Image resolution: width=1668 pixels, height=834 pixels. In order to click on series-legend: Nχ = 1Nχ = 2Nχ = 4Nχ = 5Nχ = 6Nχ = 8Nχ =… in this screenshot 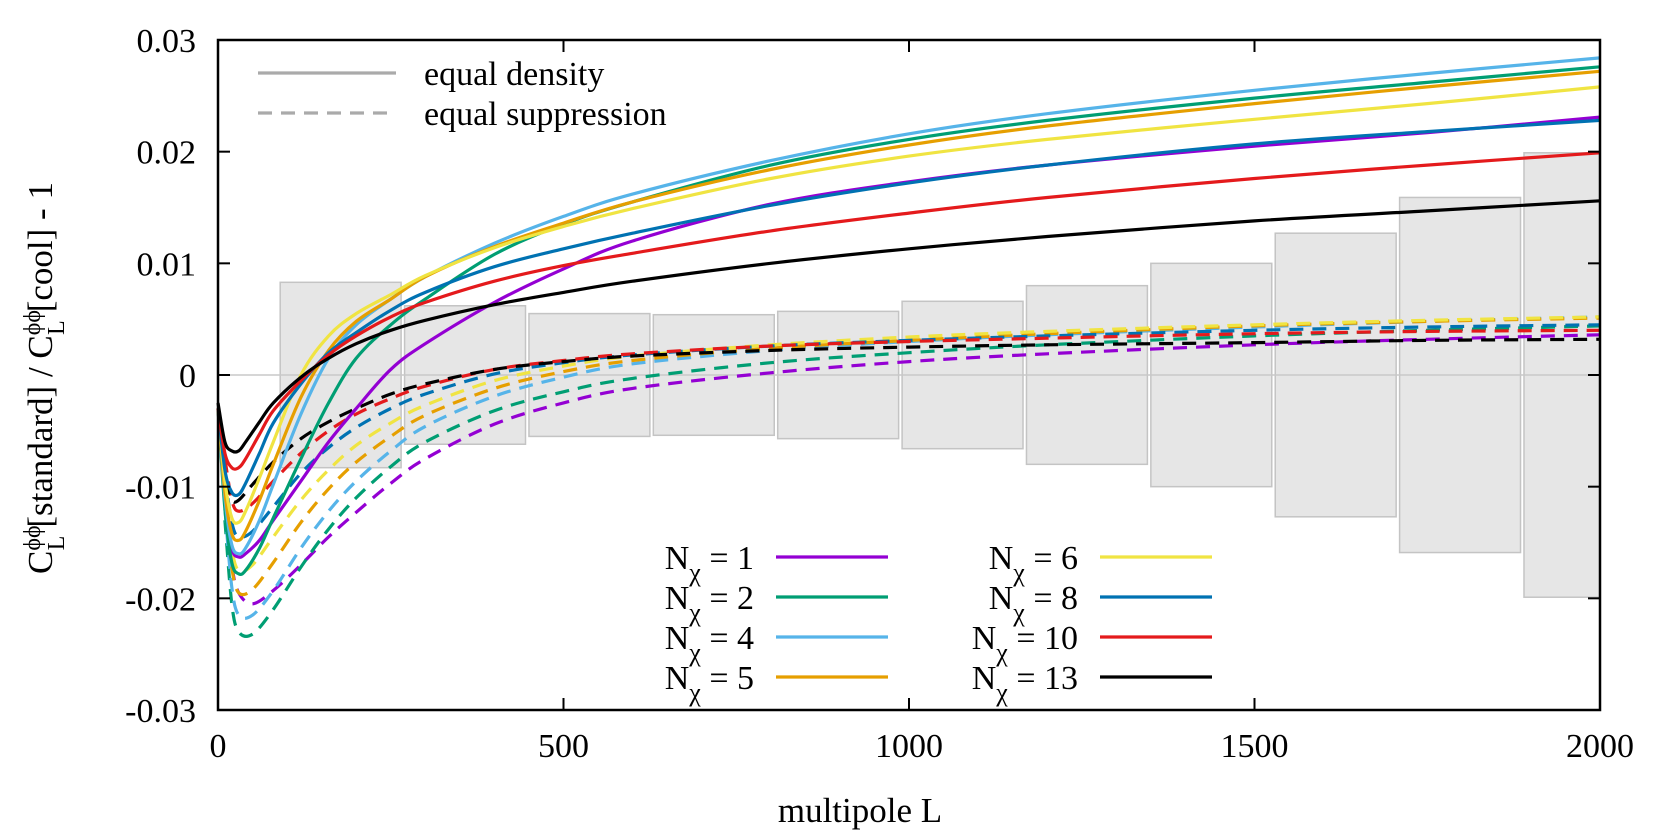, I will do `click(938, 623)`.